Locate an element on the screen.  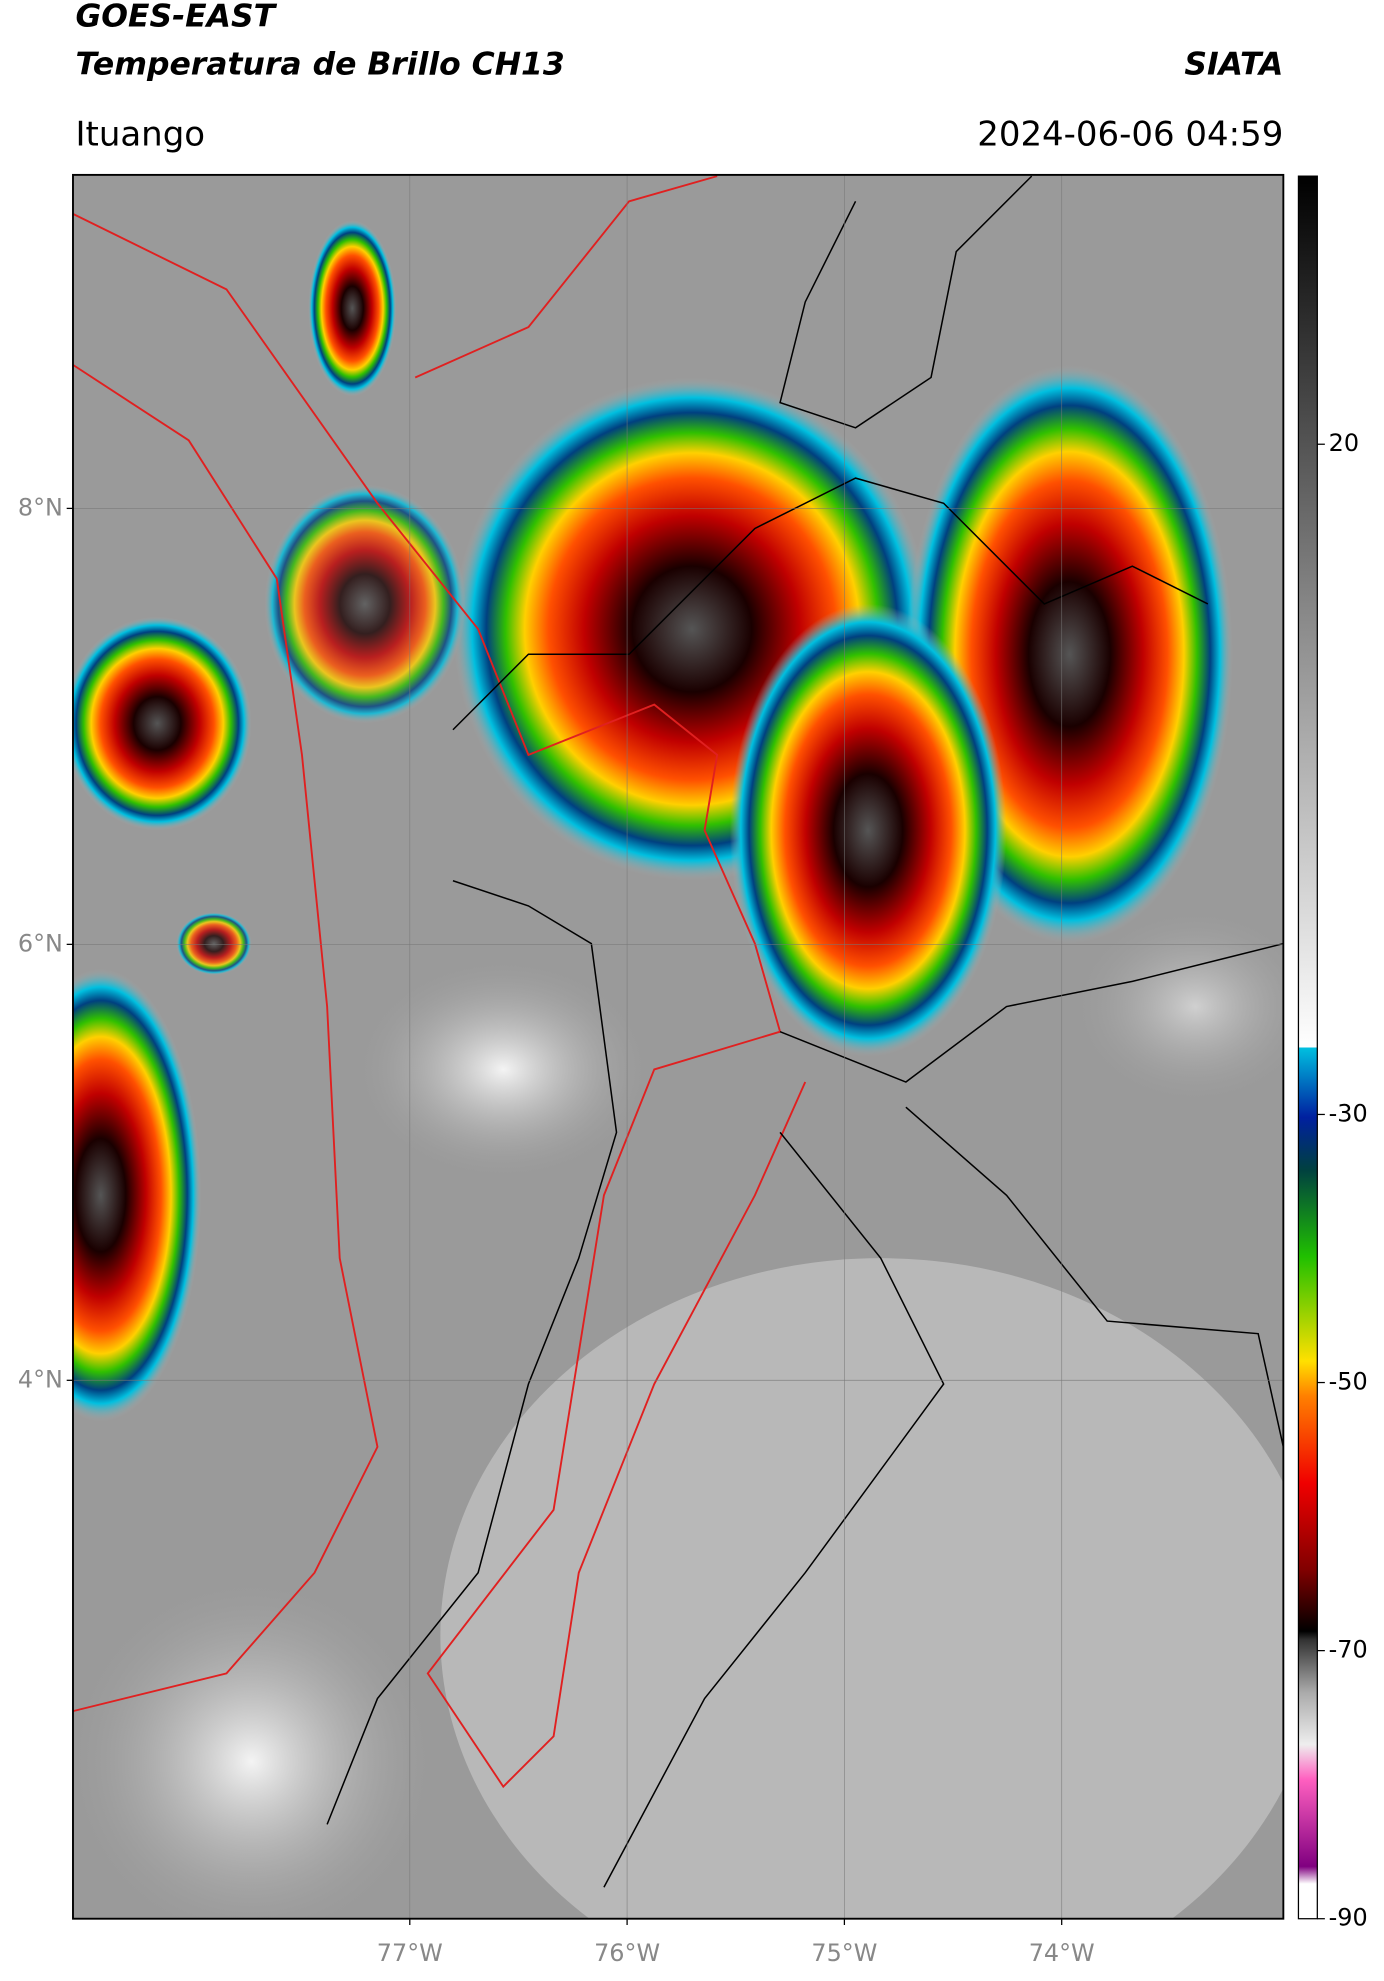
colorbar is located at coordinates (1307, 1047).